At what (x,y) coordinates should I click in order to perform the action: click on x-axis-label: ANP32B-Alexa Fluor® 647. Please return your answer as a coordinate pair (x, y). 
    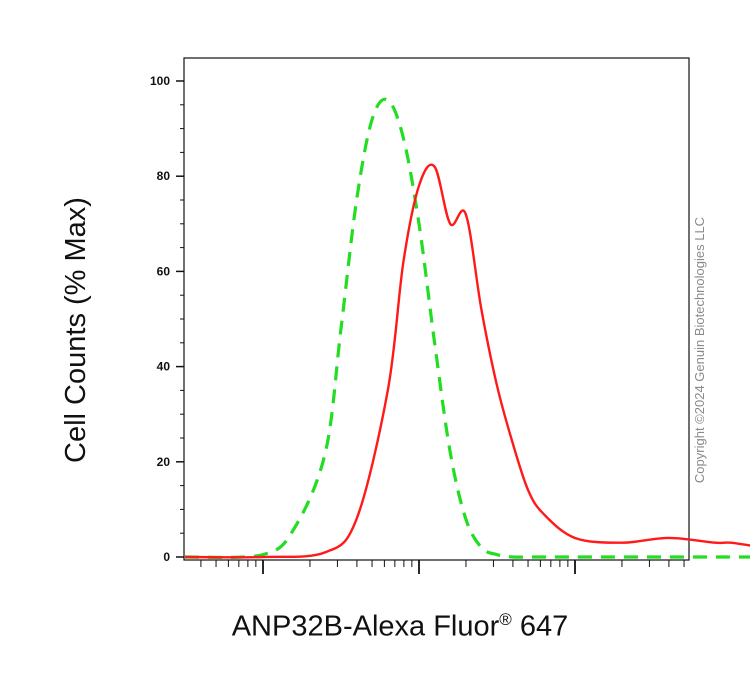
    Looking at the image, I should click on (400, 627).